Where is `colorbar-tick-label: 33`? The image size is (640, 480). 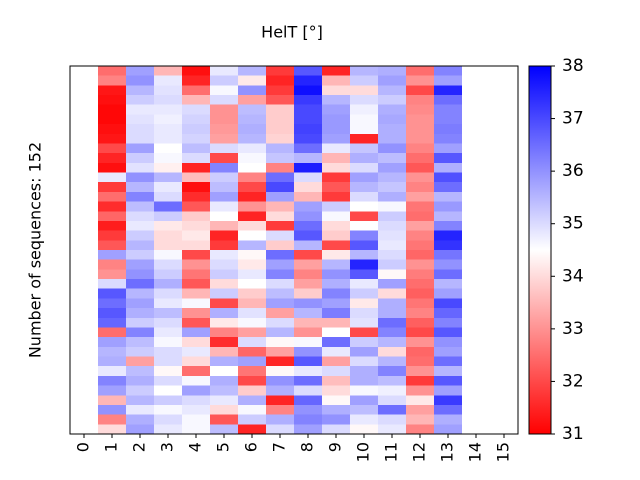 colorbar-tick-label: 33 is located at coordinates (573, 329).